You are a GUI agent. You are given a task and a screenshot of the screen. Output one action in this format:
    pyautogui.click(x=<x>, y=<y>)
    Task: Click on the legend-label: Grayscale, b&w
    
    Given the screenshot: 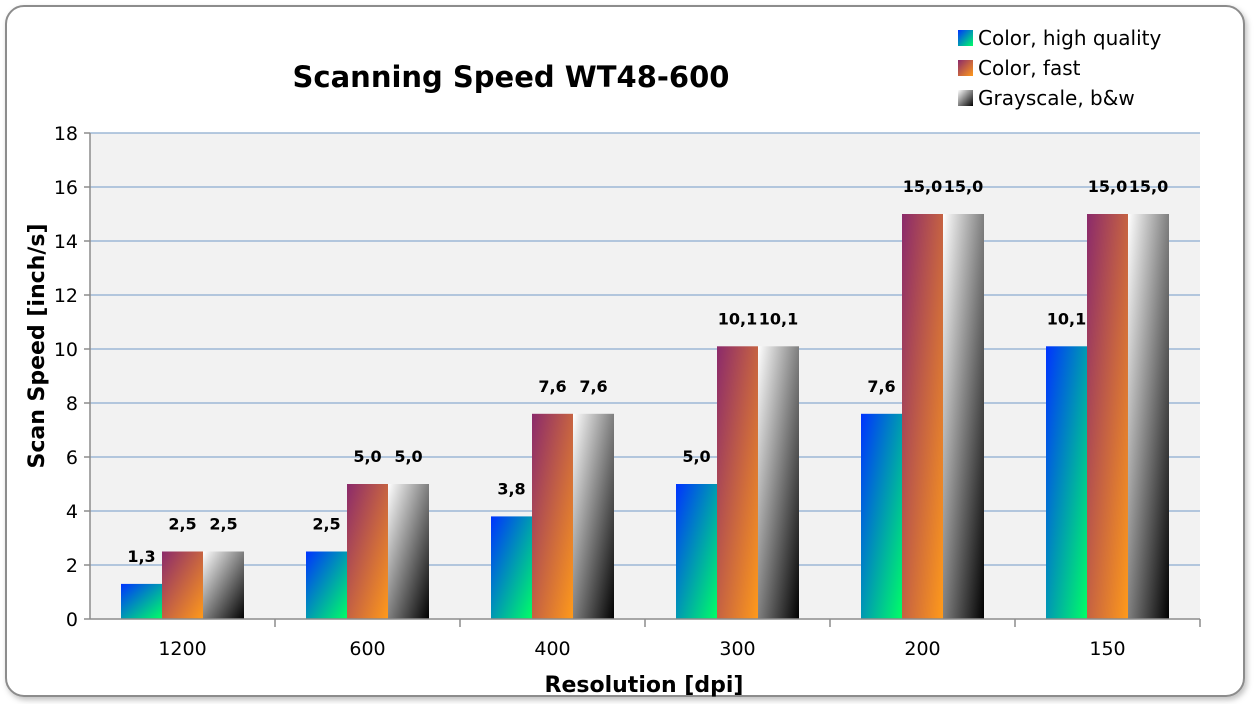 What is the action you would take?
    pyautogui.click(x=1056, y=98)
    